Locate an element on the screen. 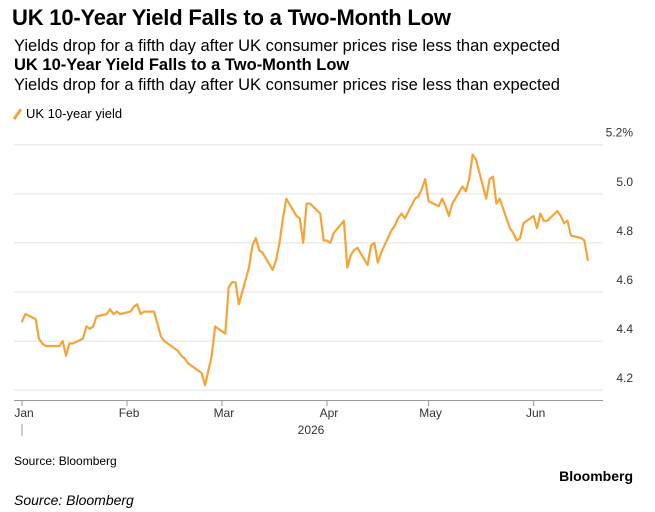  x-tick-label: Jan is located at coordinates (23, 413).